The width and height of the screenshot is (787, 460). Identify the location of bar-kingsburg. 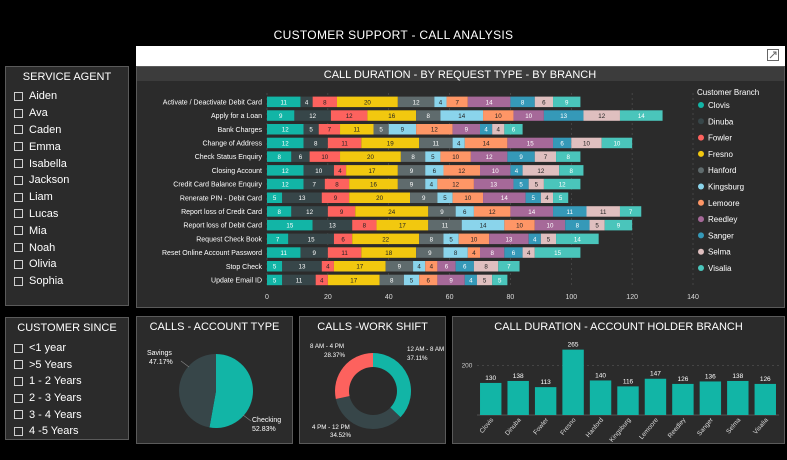
(628, 400).